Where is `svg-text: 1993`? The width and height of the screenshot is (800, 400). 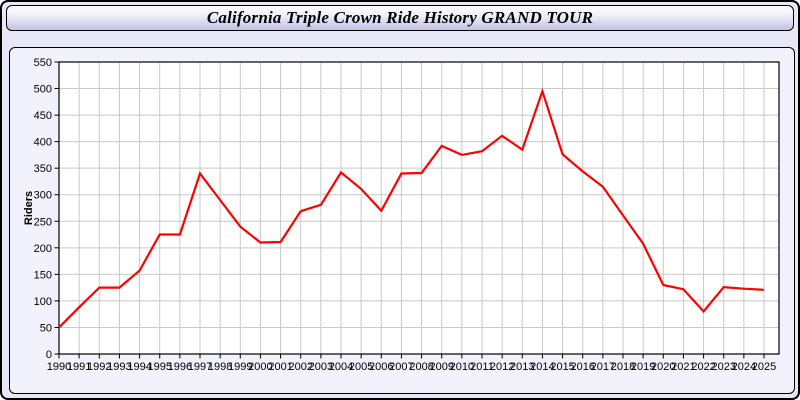 svg-text: 1993 is located at coordinates (119, 367).